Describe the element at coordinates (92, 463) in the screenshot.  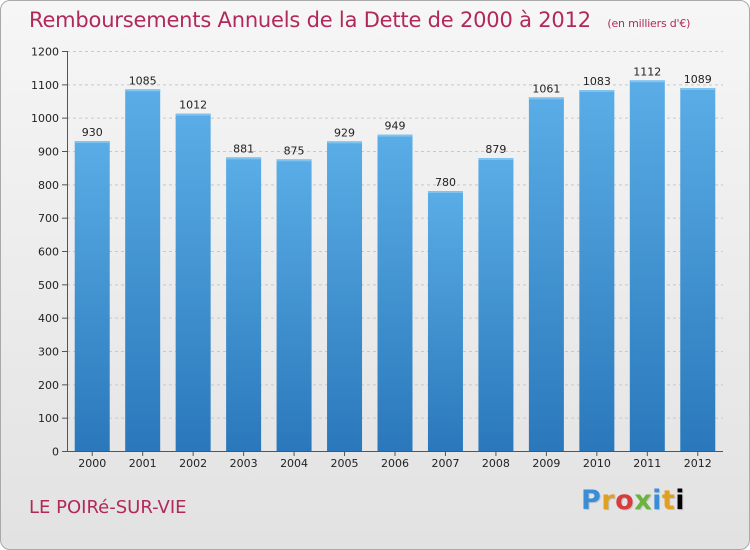
I see `x-tick-label: 2000` at that location.